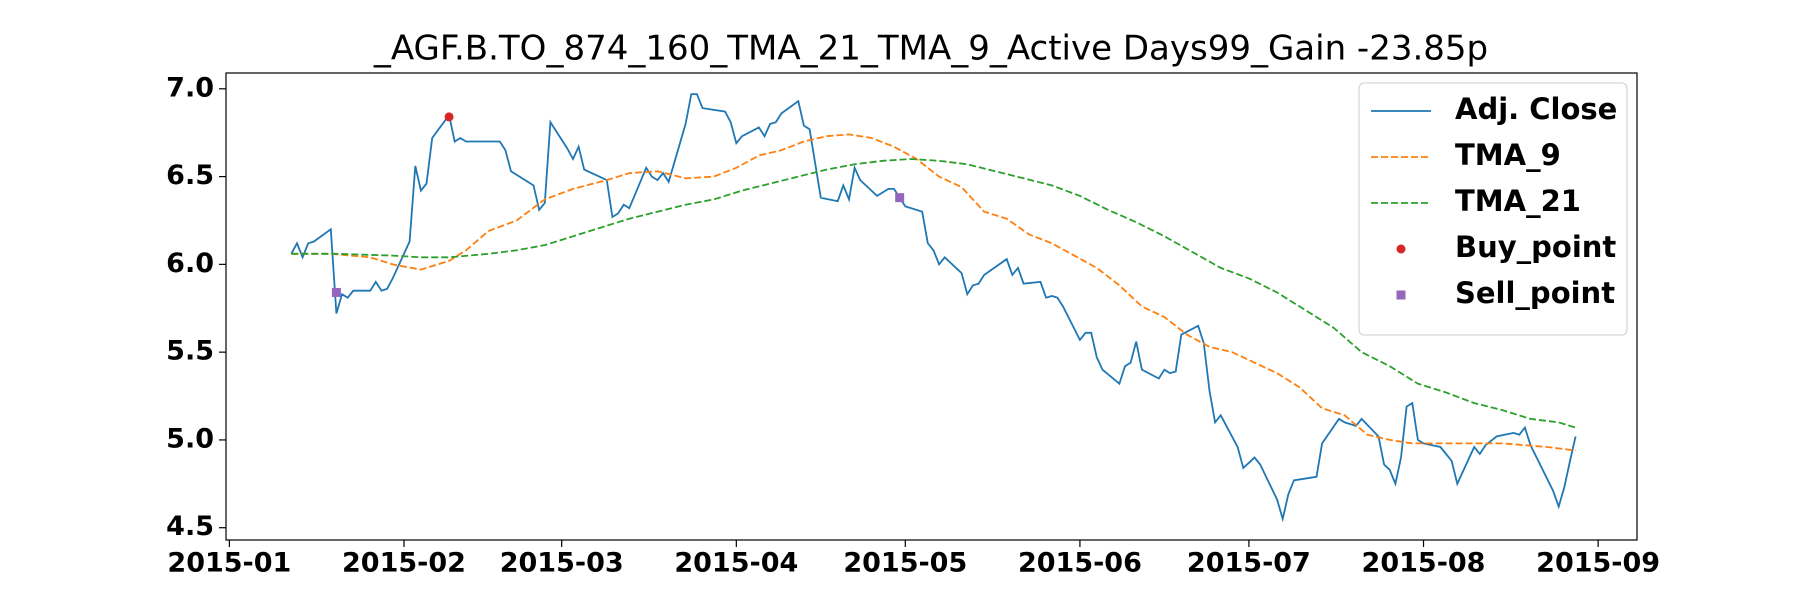  I want to click on x-tick-label: 2015-03, so click(562, 563).